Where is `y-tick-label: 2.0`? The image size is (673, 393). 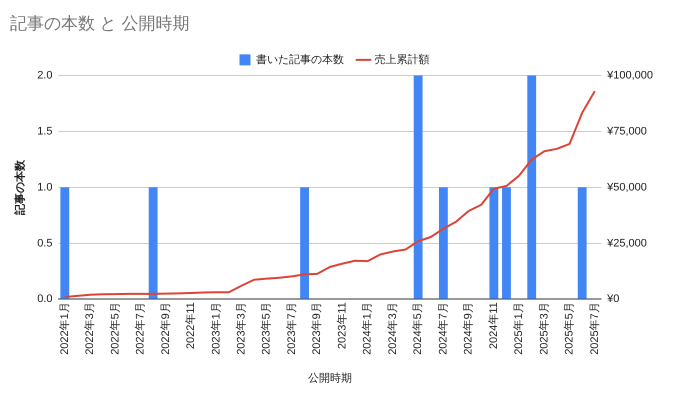
y-tick-label: 2.0 is located at coordinates (44, 75).